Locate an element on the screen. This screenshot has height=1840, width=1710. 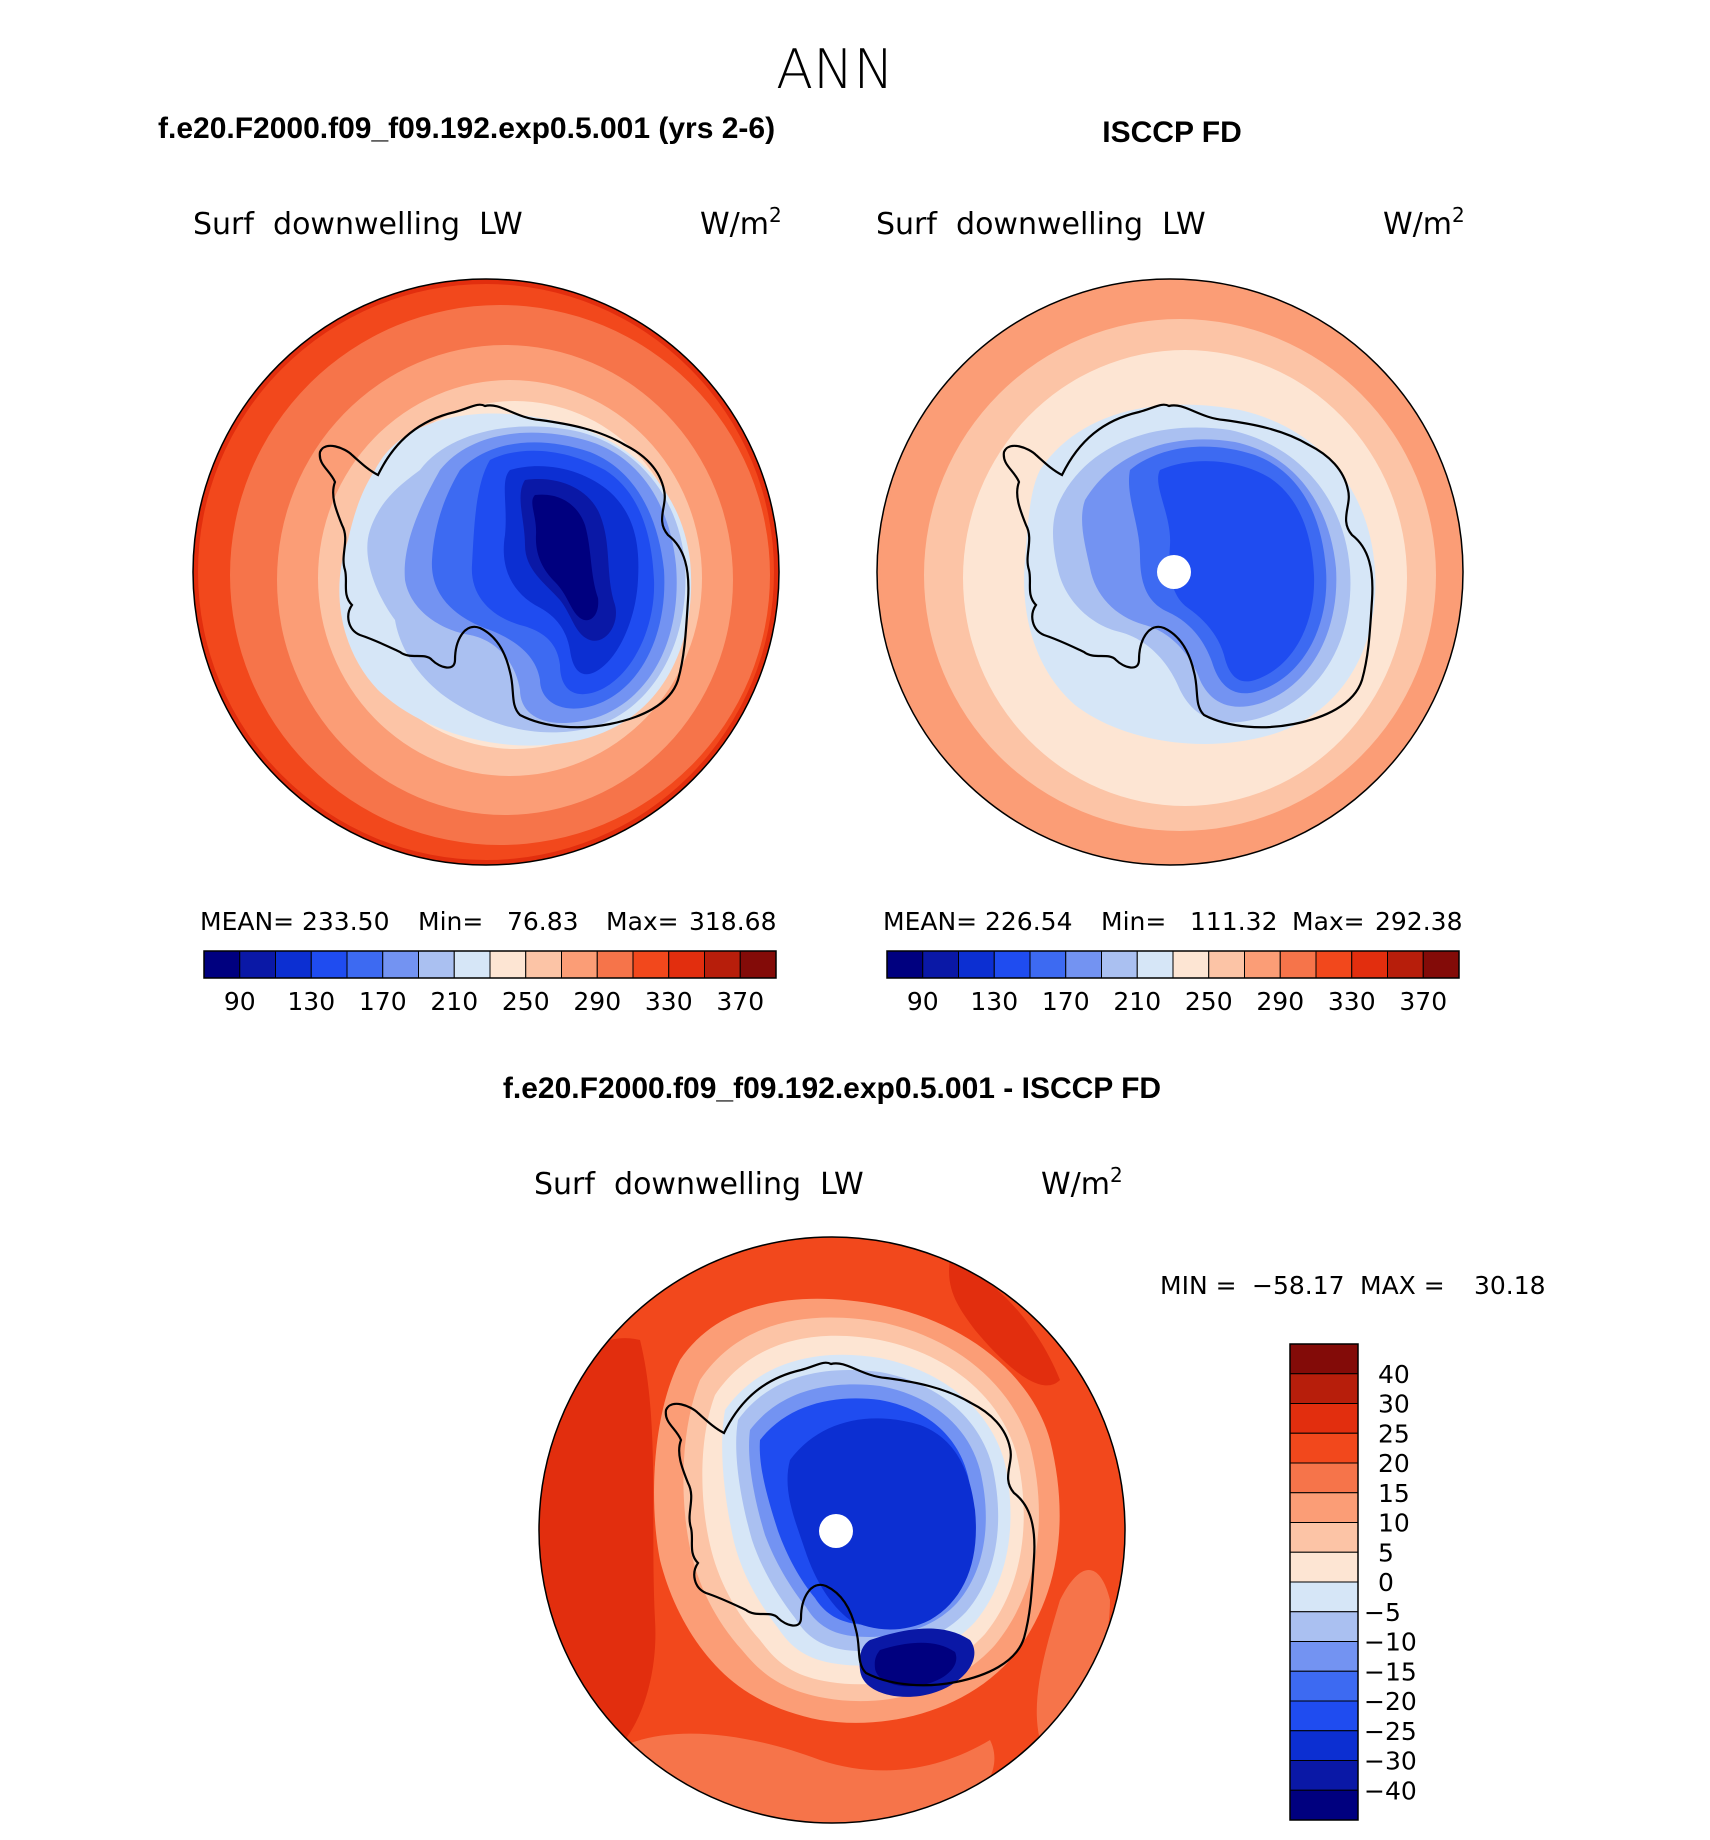
obs-coastline is located at coordinates (1188, 566).